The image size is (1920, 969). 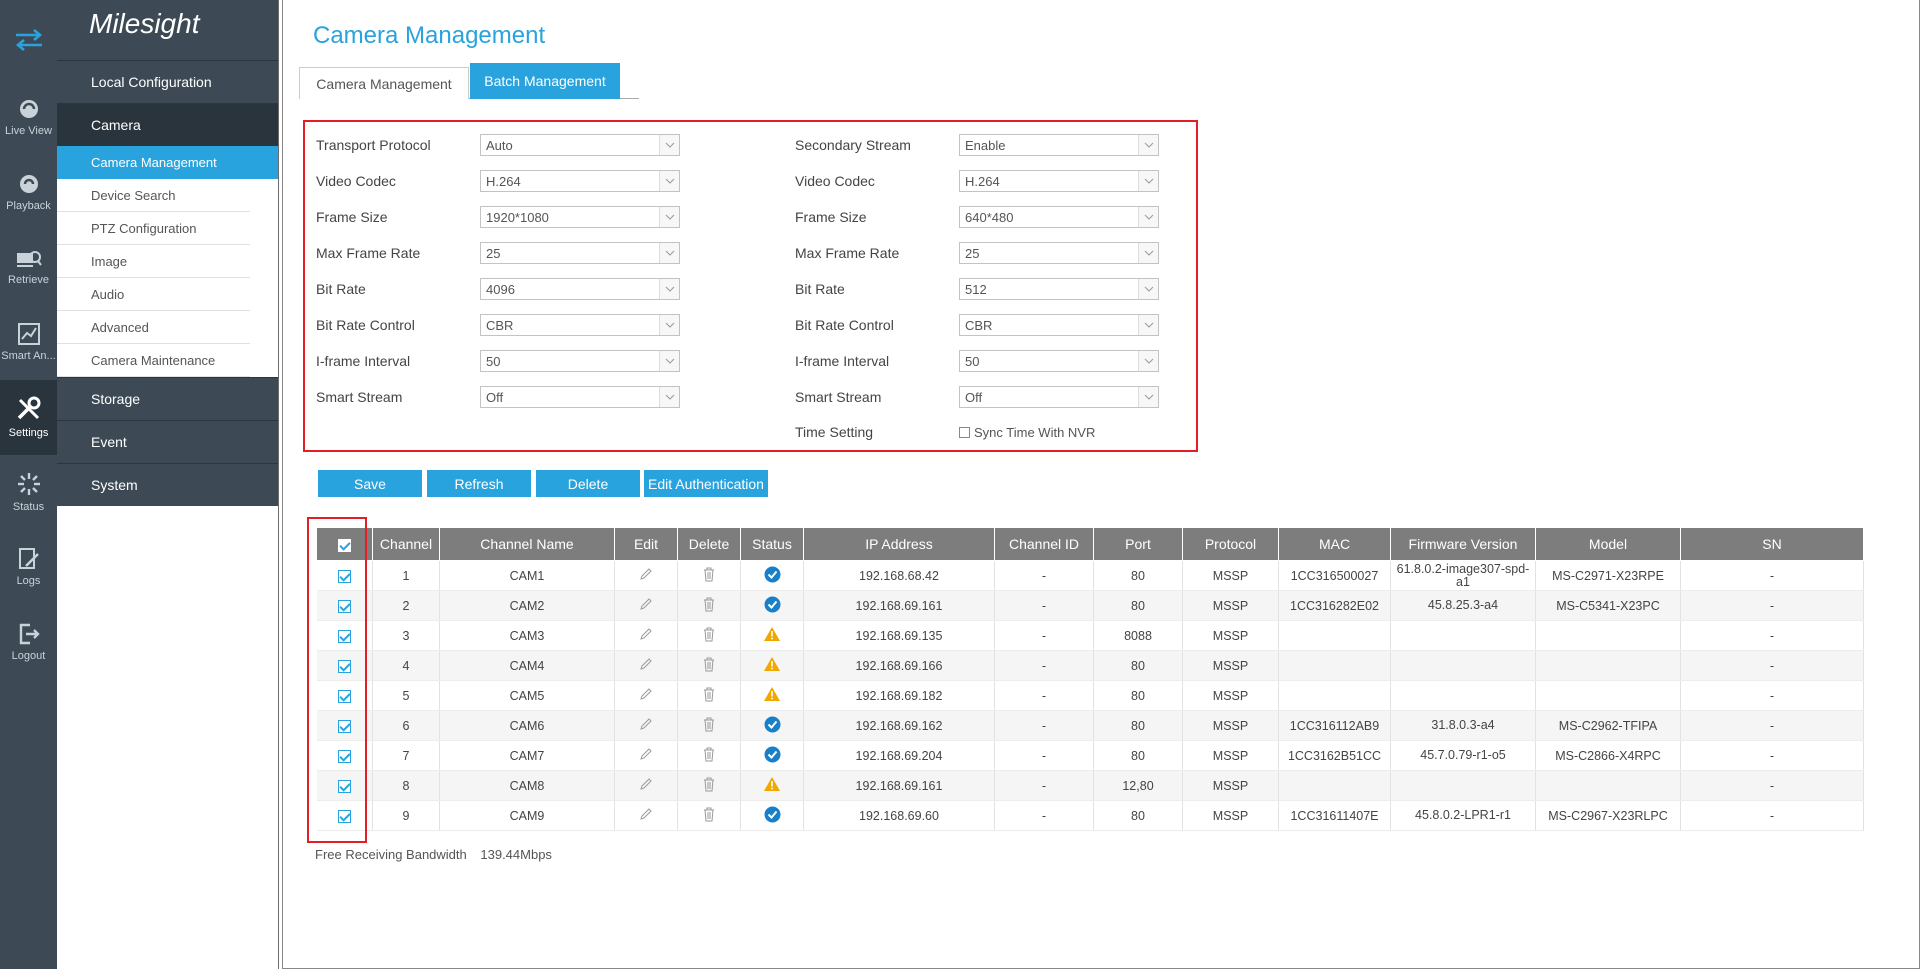 I want to click on menu-event: Event, so click(x=167, y=441).